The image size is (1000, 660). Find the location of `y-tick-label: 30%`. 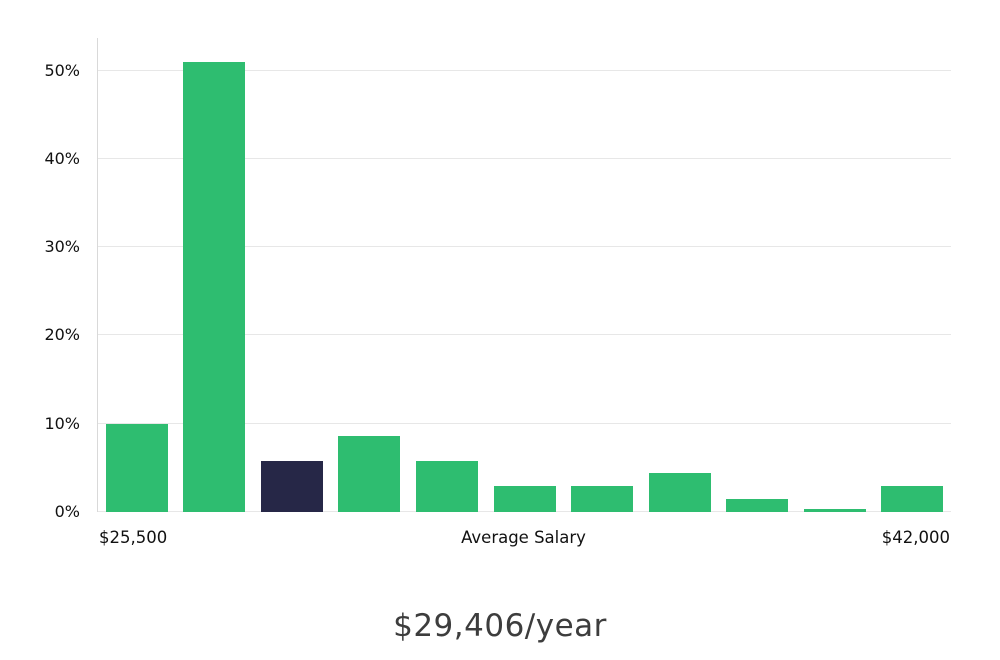

y-tick-label: 30% is located at coordinates (62, 247).